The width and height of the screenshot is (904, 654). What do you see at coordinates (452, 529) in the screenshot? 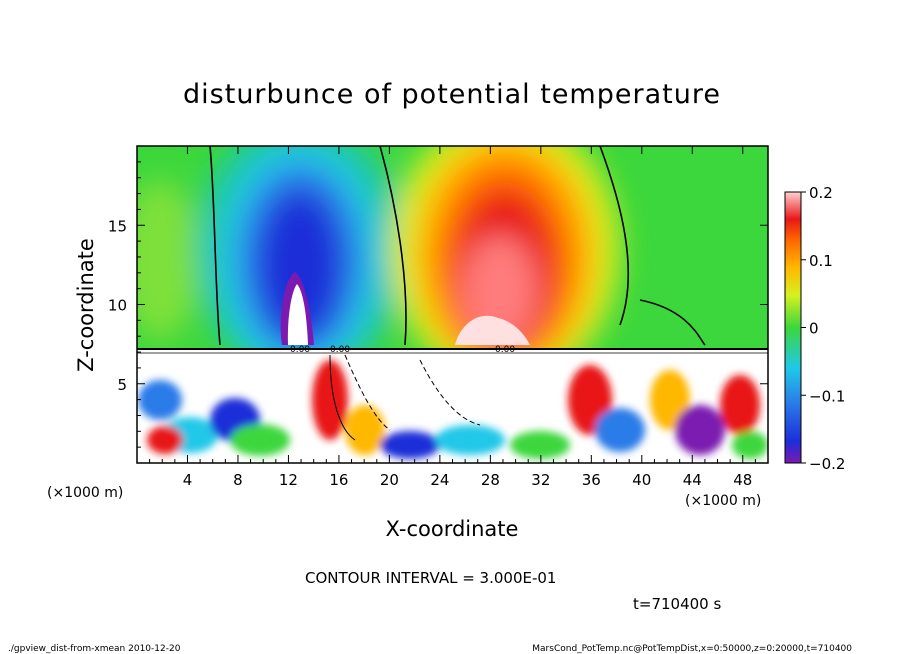
I see `x-axis-label: X-coordinate` at bounding box center [452, 529].